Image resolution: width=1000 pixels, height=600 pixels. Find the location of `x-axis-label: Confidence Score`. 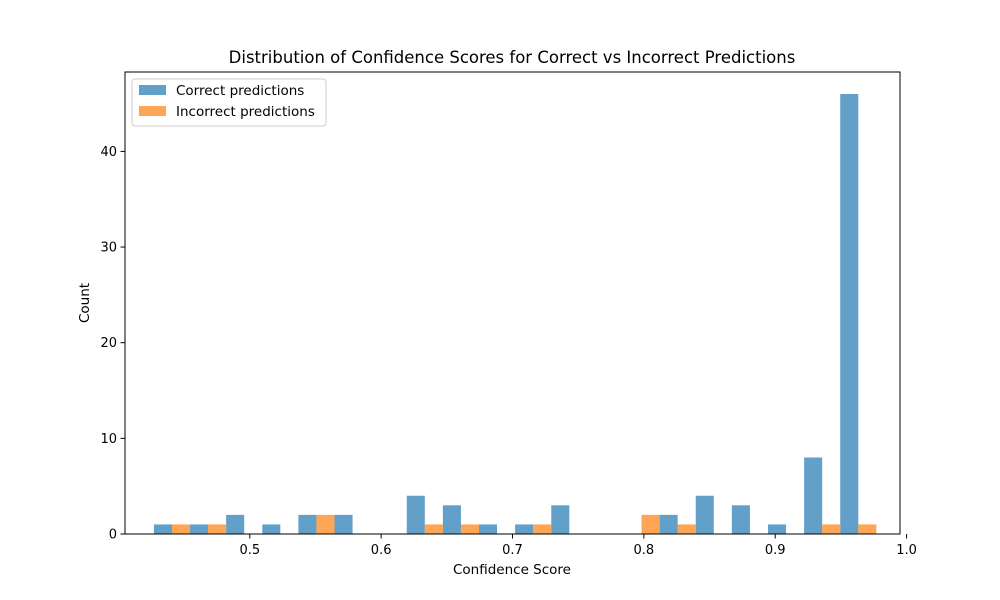

x-axis-label: Confidence Score is located at coordinates (512, 570).